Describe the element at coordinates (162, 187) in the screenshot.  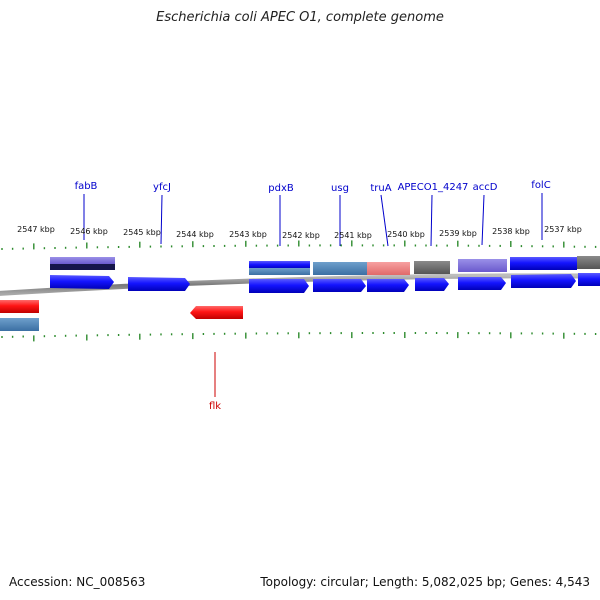
I see `gene-label-yfcJ: yfcJ` at that location.